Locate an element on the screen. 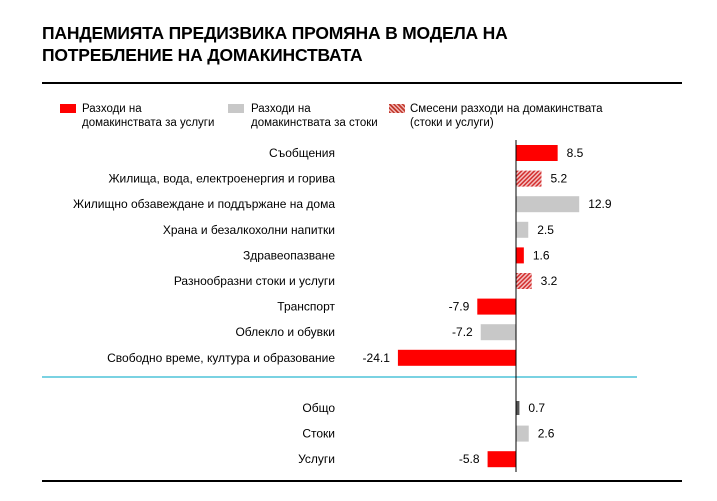  value-label: 3.2 is located at coordinates (549, 281).